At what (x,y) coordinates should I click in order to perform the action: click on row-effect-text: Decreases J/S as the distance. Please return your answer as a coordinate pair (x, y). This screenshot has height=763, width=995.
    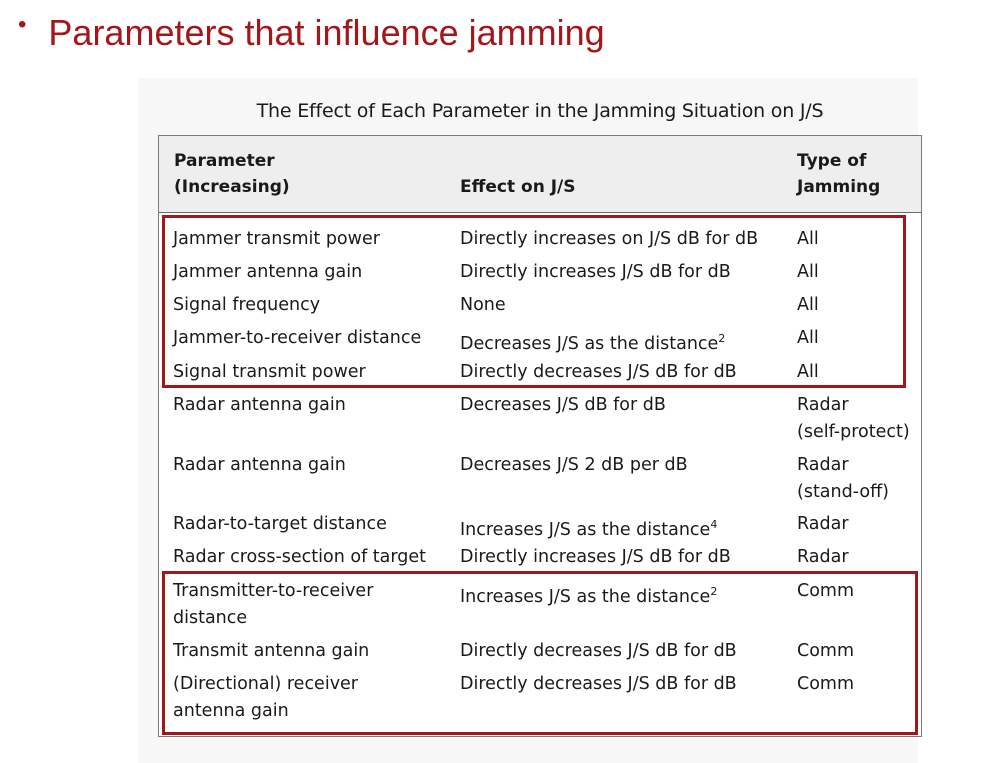
    Looking at the image, I should click on (589, 344).